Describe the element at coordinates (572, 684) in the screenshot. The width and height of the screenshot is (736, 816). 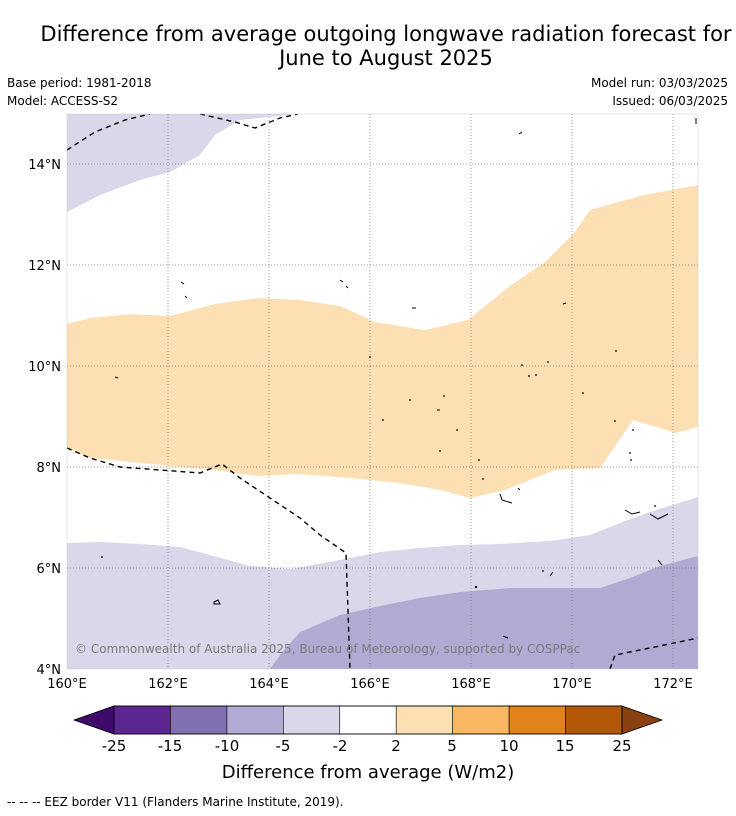
I see `lon-label-170e: 170°E` at that location.